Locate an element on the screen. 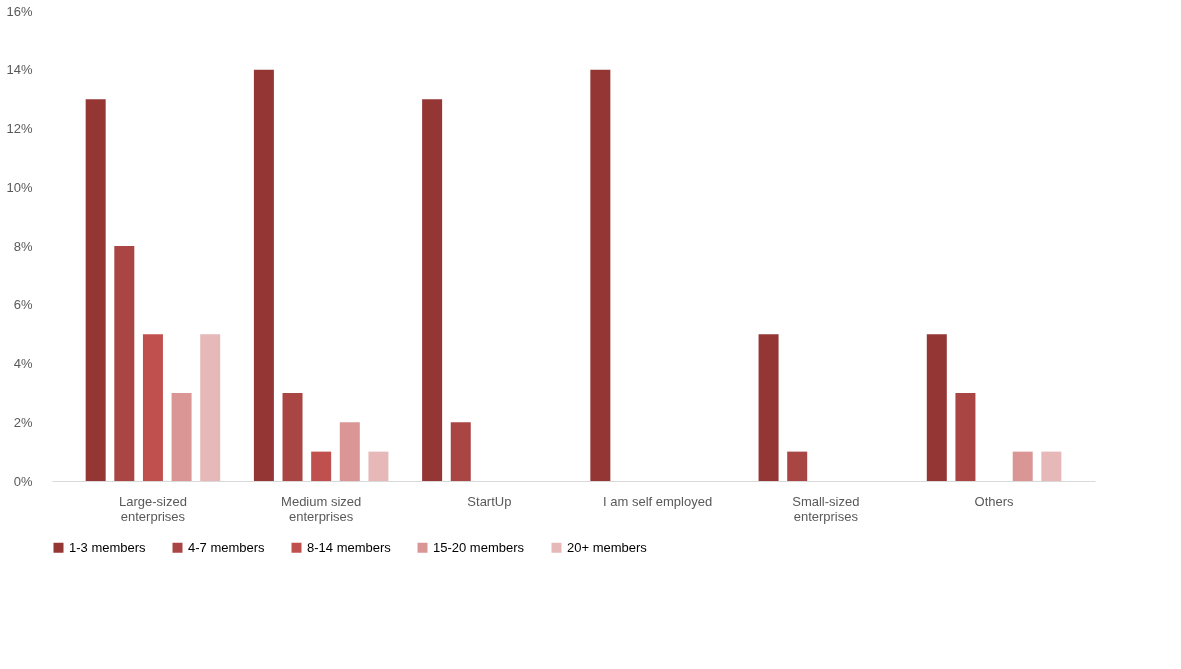  y-tick-label: 8% is located at coordinates (23, 246).